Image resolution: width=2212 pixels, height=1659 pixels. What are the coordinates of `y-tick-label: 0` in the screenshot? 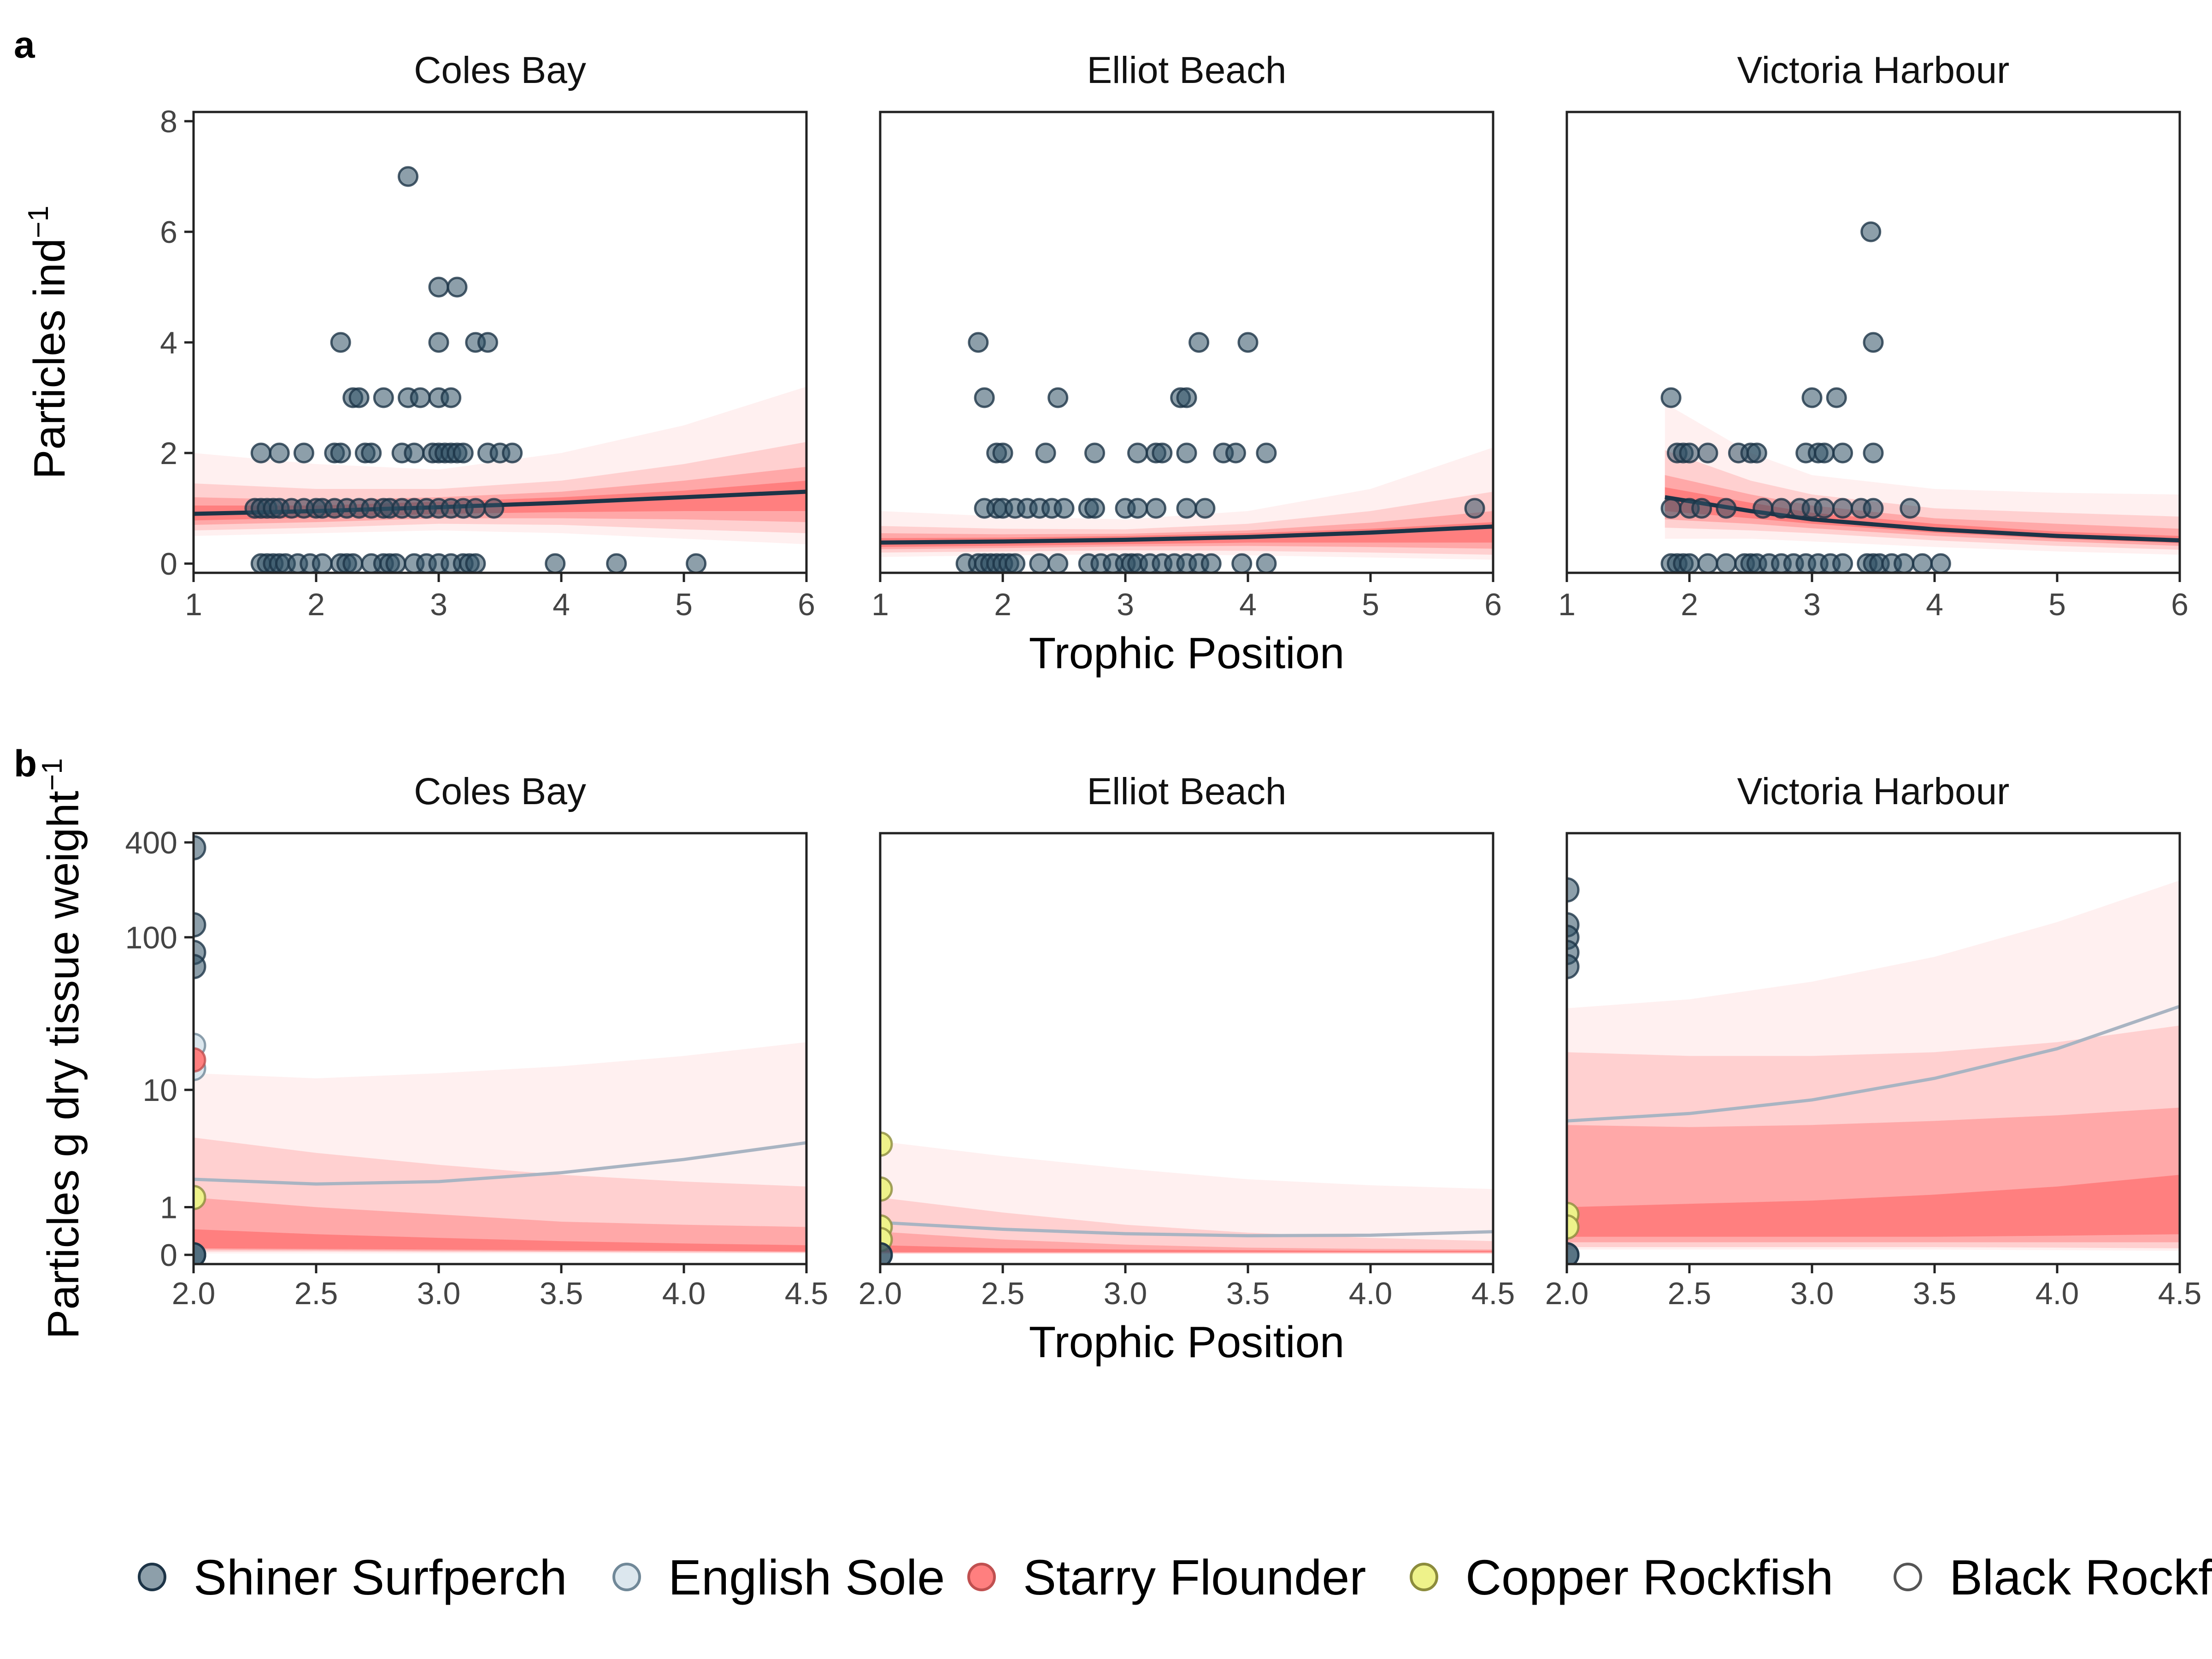 It's located at (168, 1255).